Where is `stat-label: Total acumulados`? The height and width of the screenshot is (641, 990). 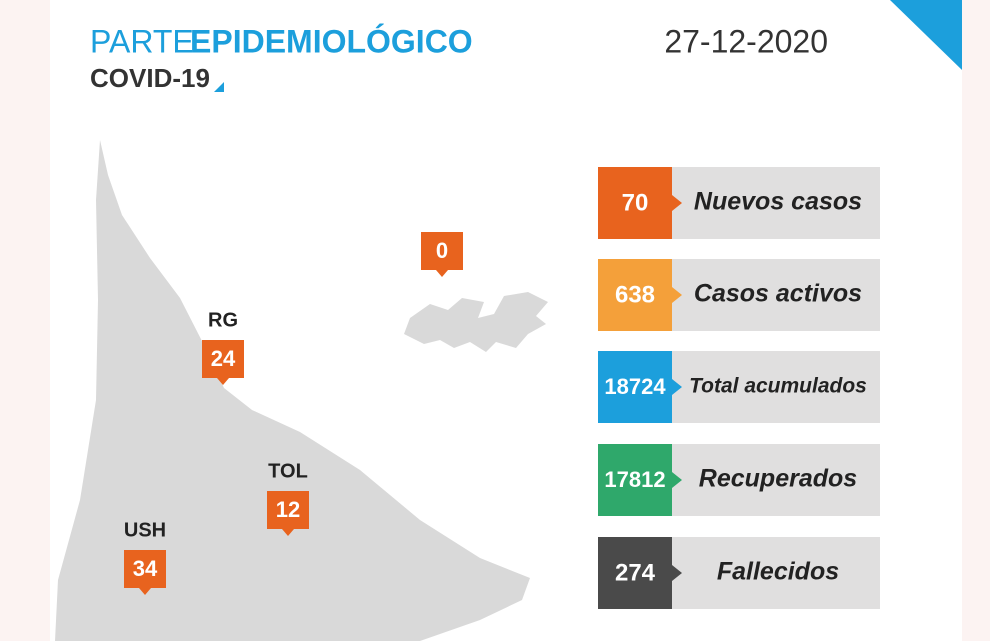 stat-label: Total acumulados is located at coordinates (778, 386).